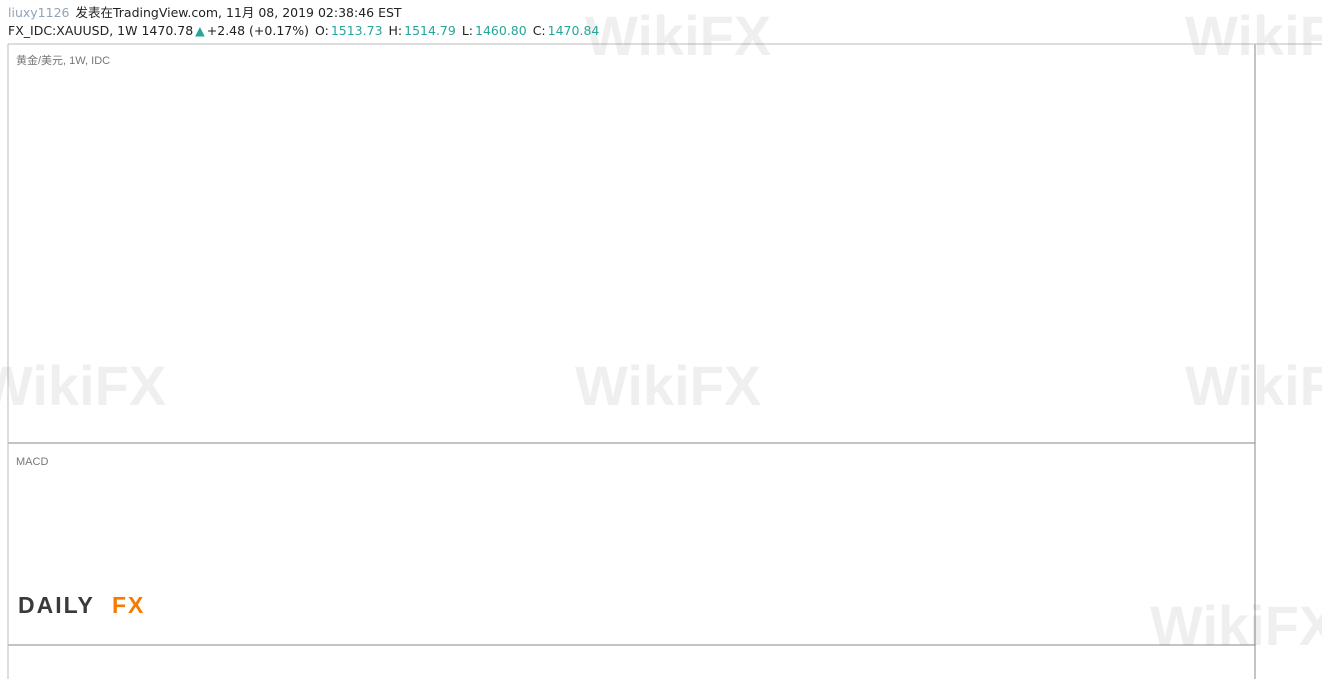 The height and width of the screenshot is (679, 1322). What do you see at coordinates (539, 30) in the screenshot?
I see `c-label: C:` at bounding box center [539, 30].